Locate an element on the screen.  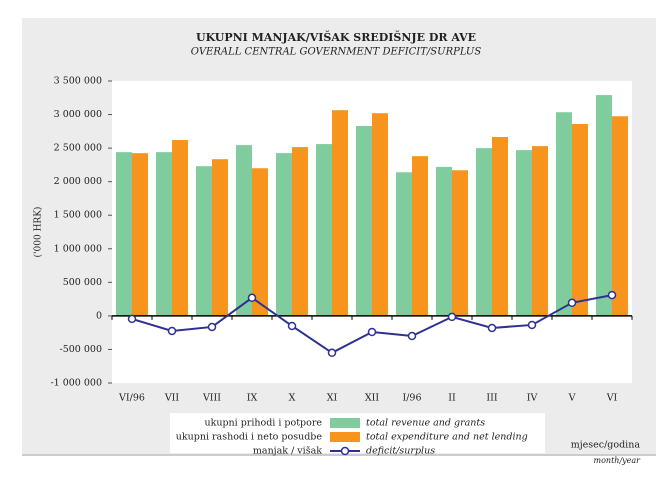
x-tick-label: IX is located at coordinates (252, 398).